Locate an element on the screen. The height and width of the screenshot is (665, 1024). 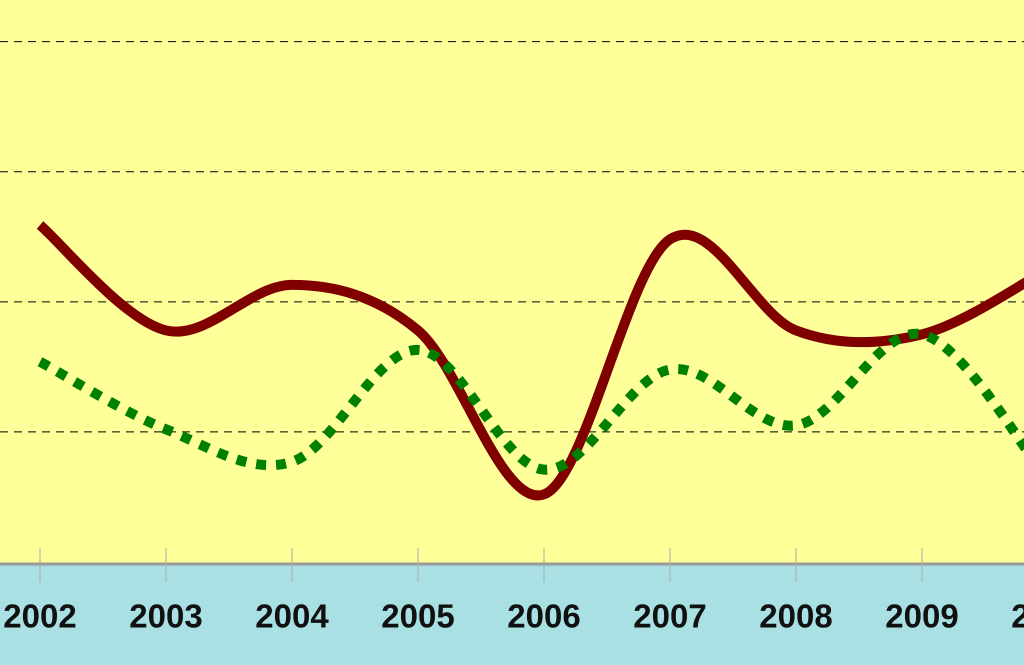
x-tick-label: 2002 is located at coordinates (39, 616).